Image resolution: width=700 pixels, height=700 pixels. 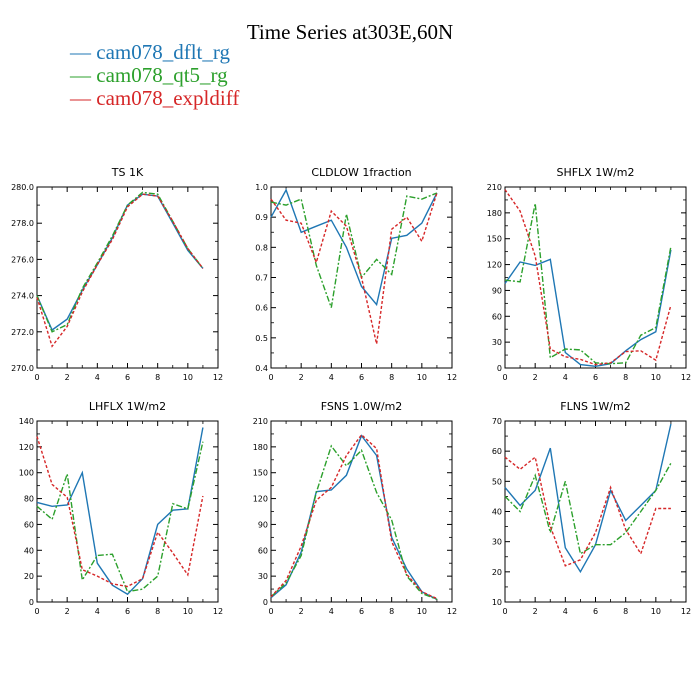 What do you see at coordinates (261, 308) in the screenshot?
I see `y-tick-label: 0.6` at bounding box center [261, 308].